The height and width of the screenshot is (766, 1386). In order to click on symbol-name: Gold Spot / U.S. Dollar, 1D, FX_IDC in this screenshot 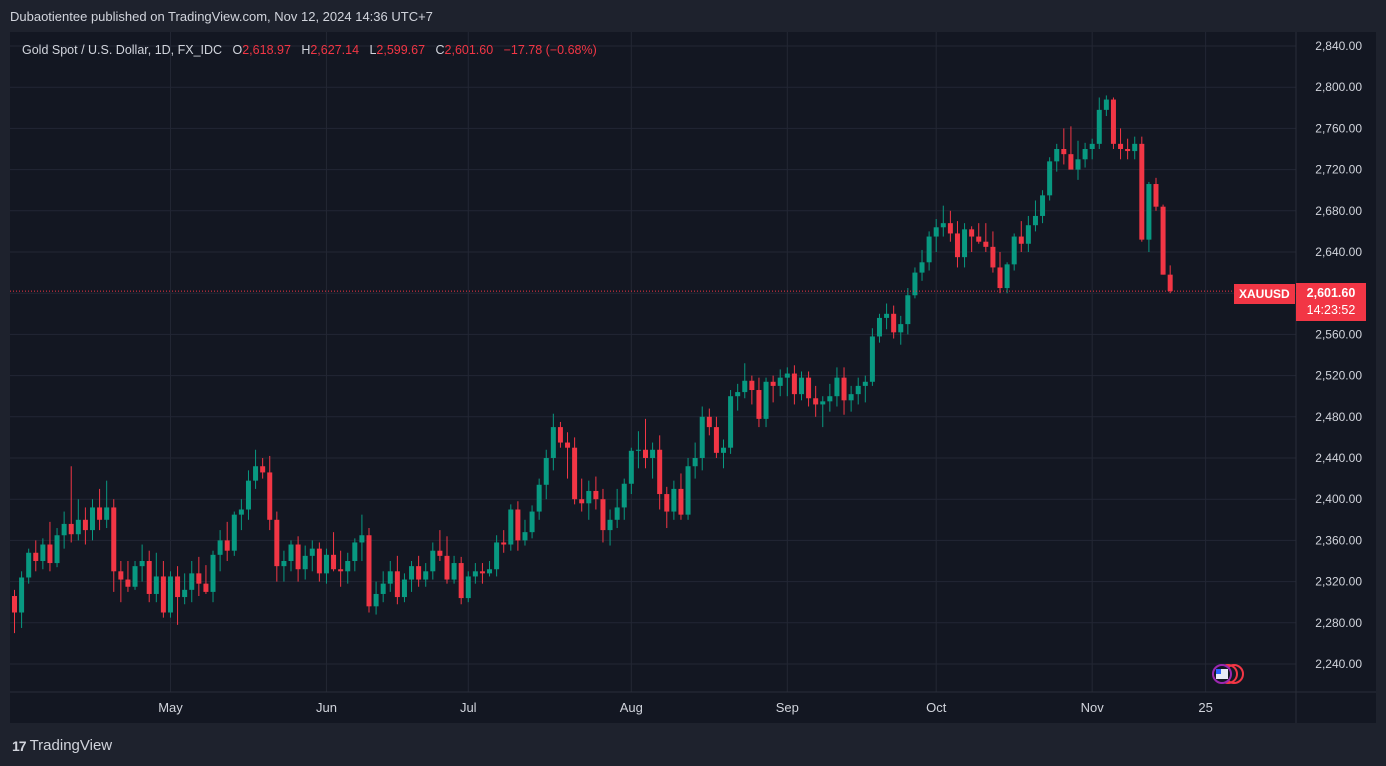, I will do `click(122, 50)`.